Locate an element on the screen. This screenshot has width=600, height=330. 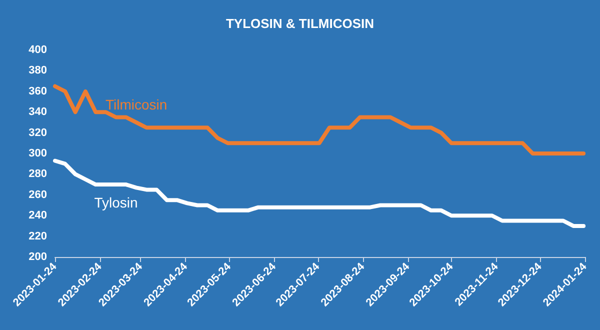
y-tick-label: 200 is located at coordinates (37, 257).